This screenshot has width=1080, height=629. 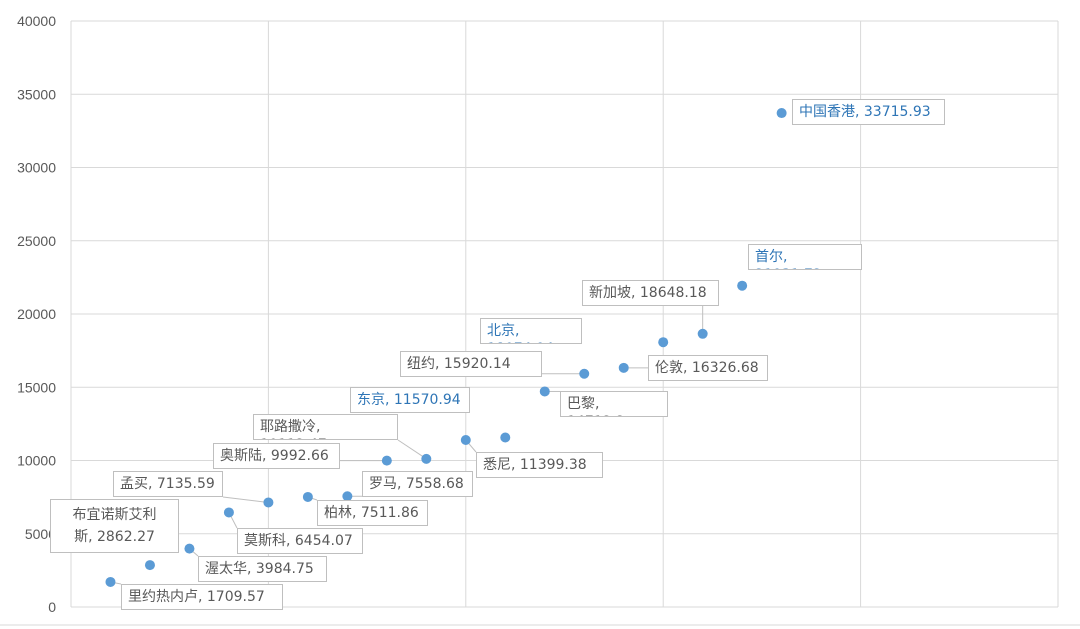 I want to click on data-label: 悉尼, 11399.38, so click(x=539, y=465).